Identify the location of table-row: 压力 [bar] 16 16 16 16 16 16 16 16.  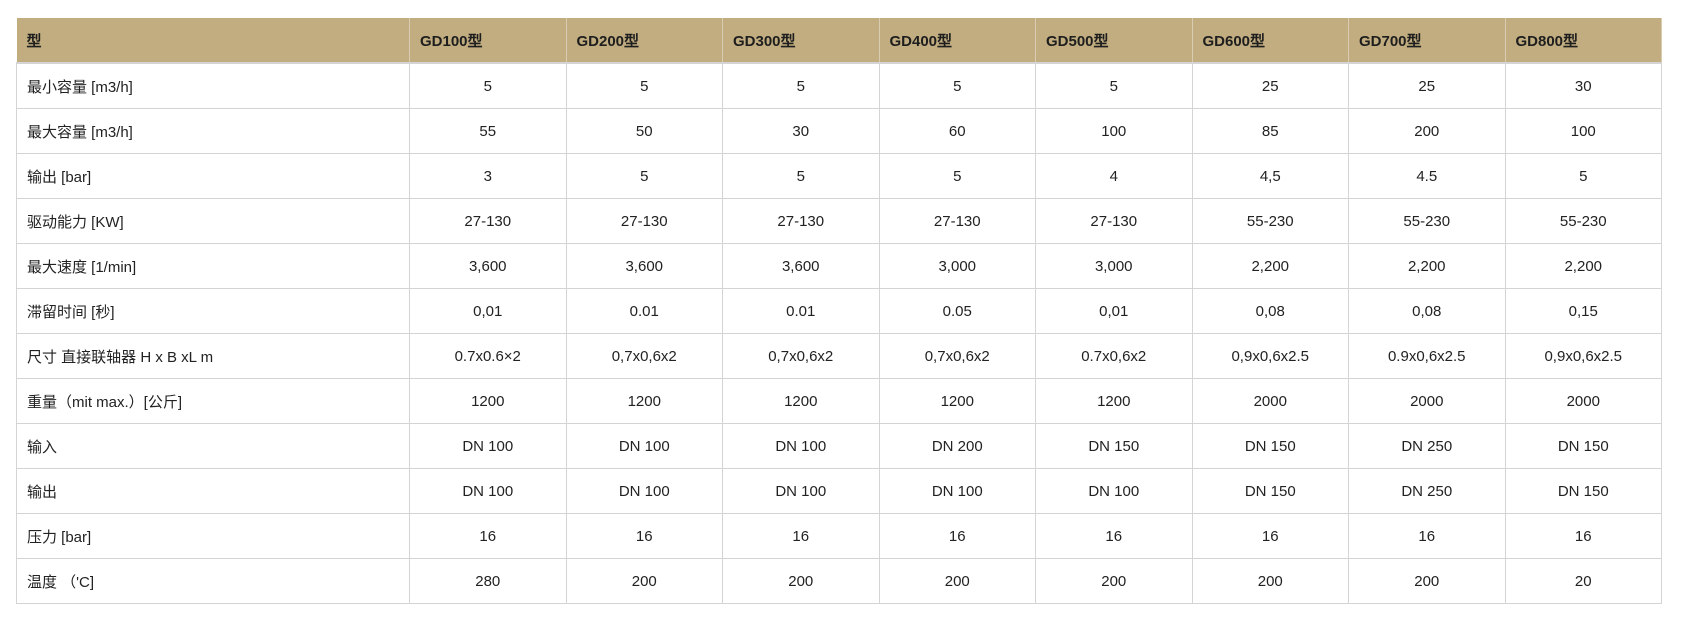
(839, 536).